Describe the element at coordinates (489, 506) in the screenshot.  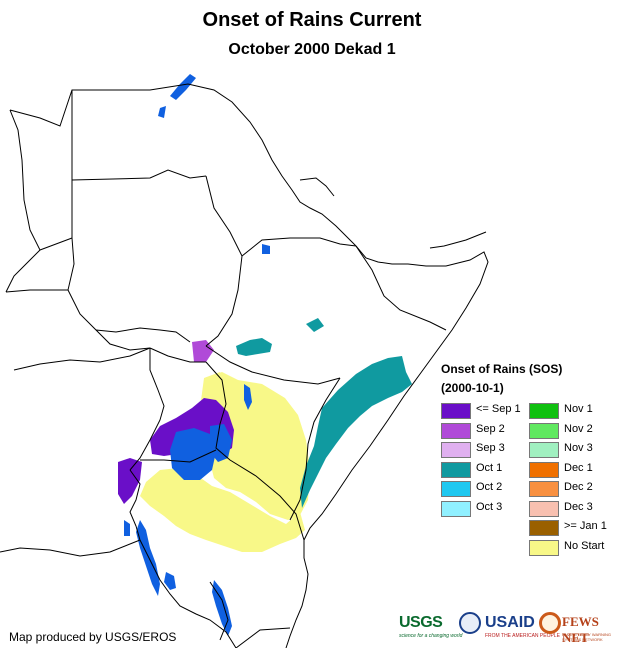
I see `legend-label: Oct 3` at that location.